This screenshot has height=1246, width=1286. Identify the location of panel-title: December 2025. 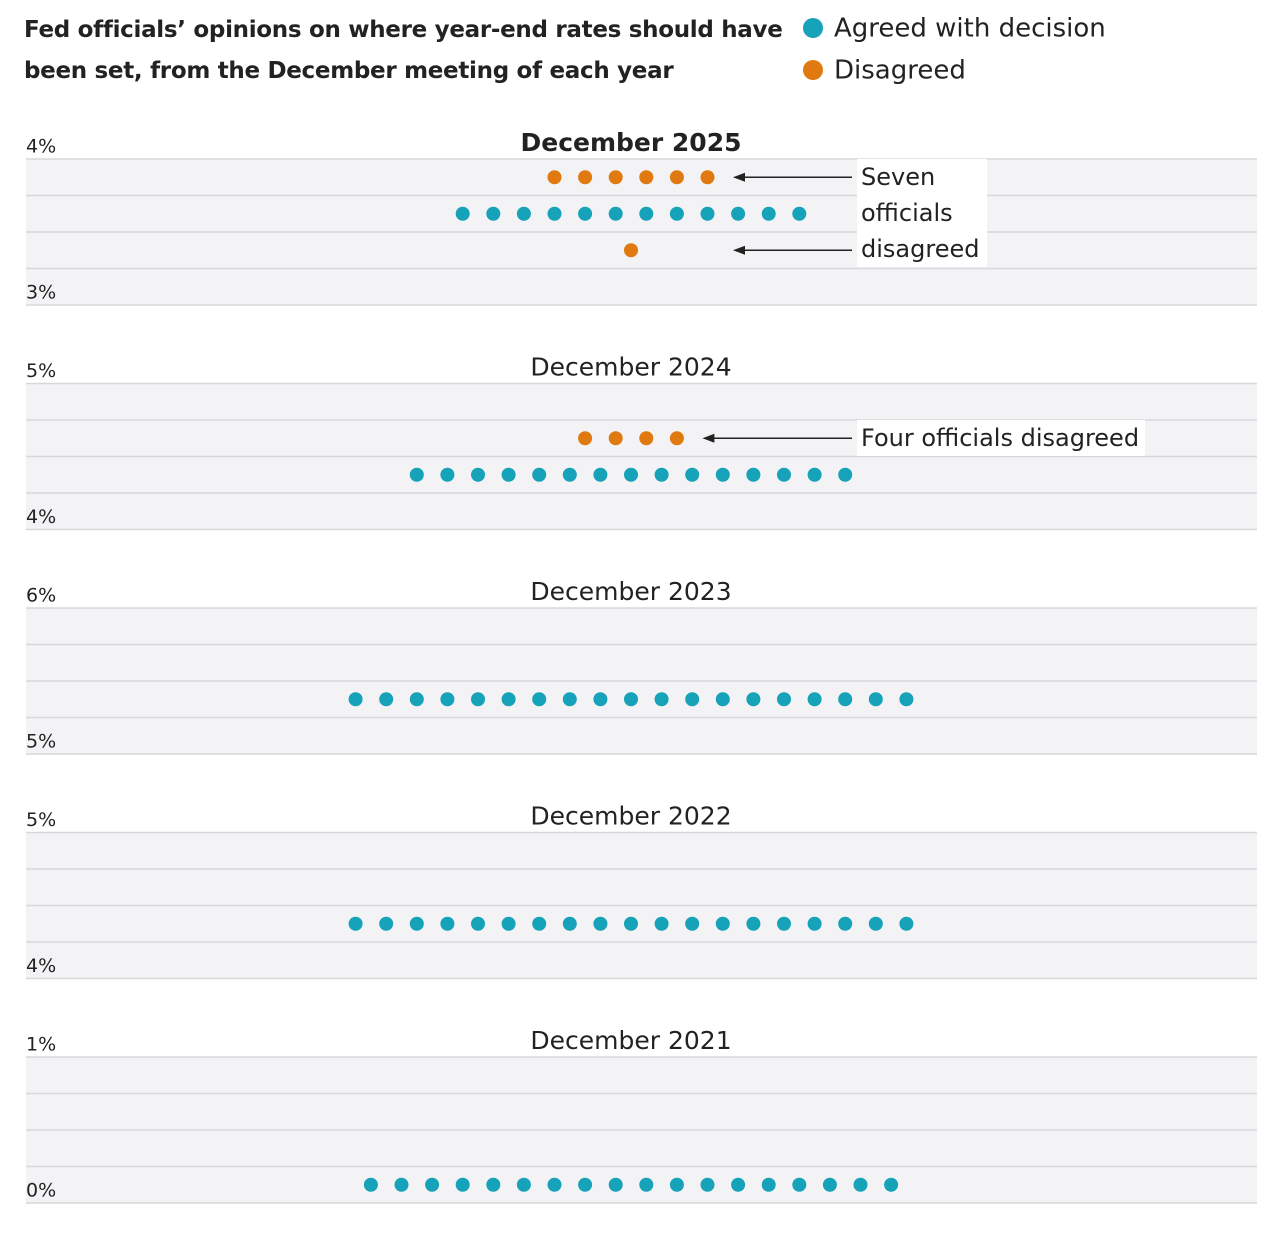
(631, 142).